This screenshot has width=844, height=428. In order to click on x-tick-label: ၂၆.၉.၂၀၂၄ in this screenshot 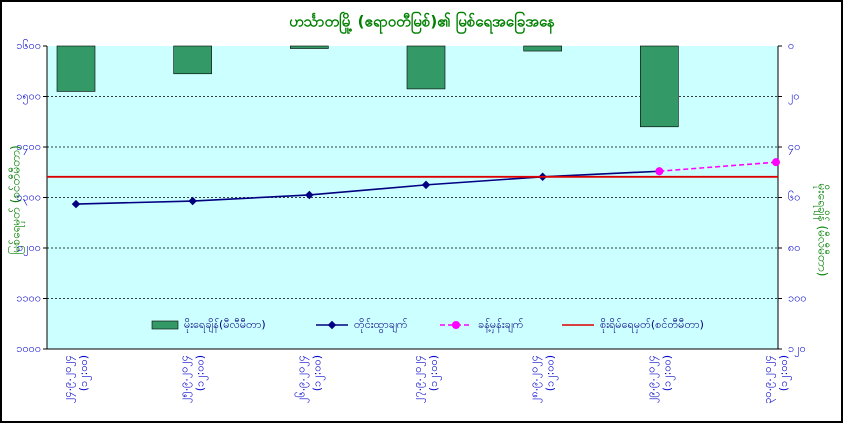, I will do `click(301, 379)`.